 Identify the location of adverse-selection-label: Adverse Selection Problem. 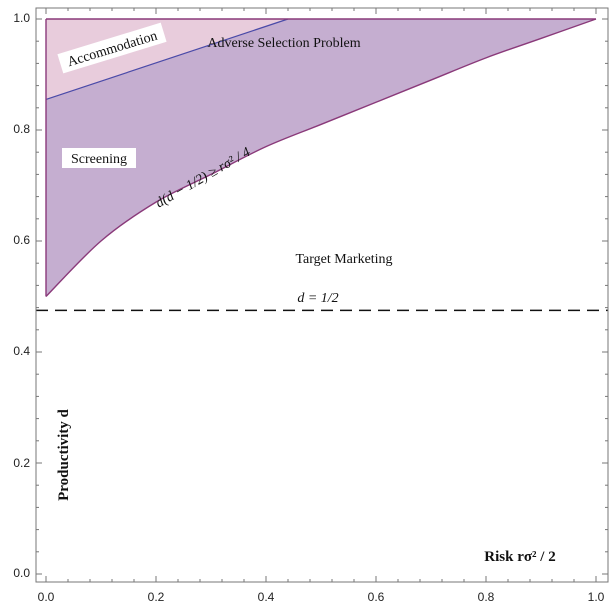
(283, 43).